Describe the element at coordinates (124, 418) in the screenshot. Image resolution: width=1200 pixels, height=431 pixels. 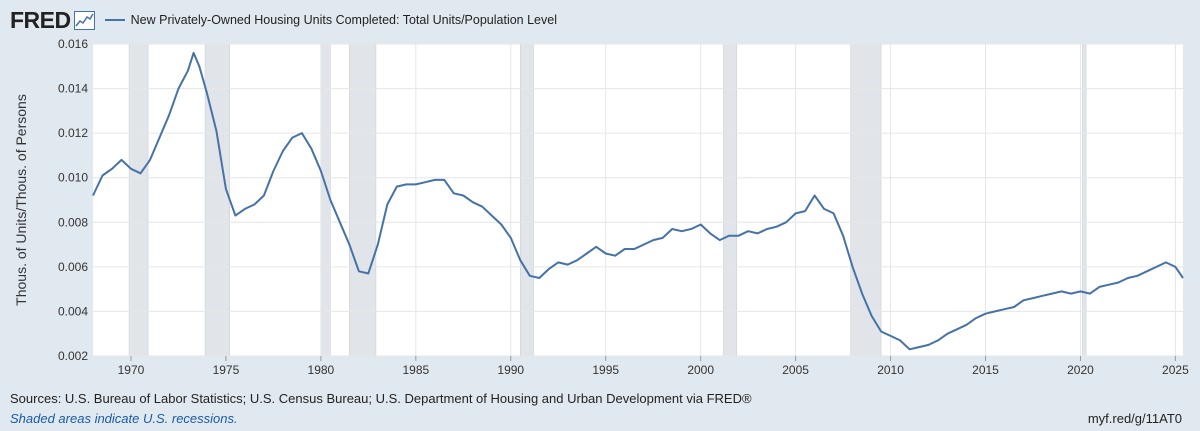
I see `recession-note: Shaded areas indicate U.S. recessions.` at that location.